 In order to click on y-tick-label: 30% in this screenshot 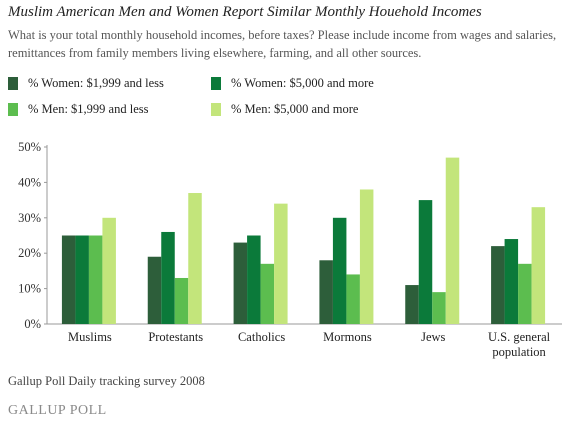, I will do `click(29, 218)`.